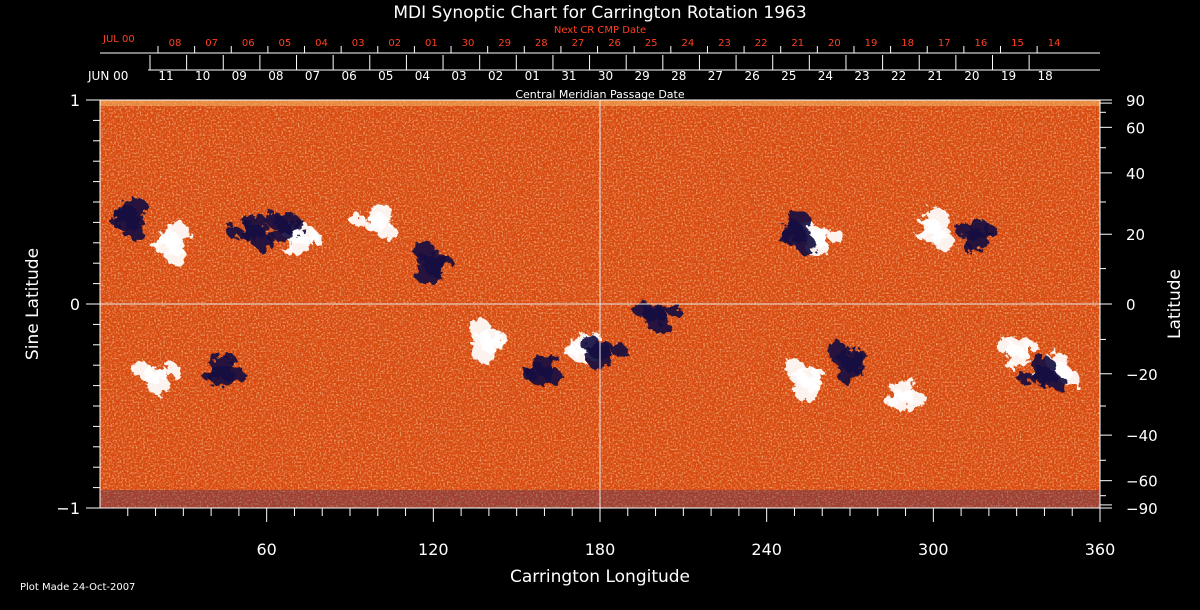 The height and width of the screenshot is (610, 1200). I want to click on x-axis-label: Carrington Longitude, so click(600, 577).